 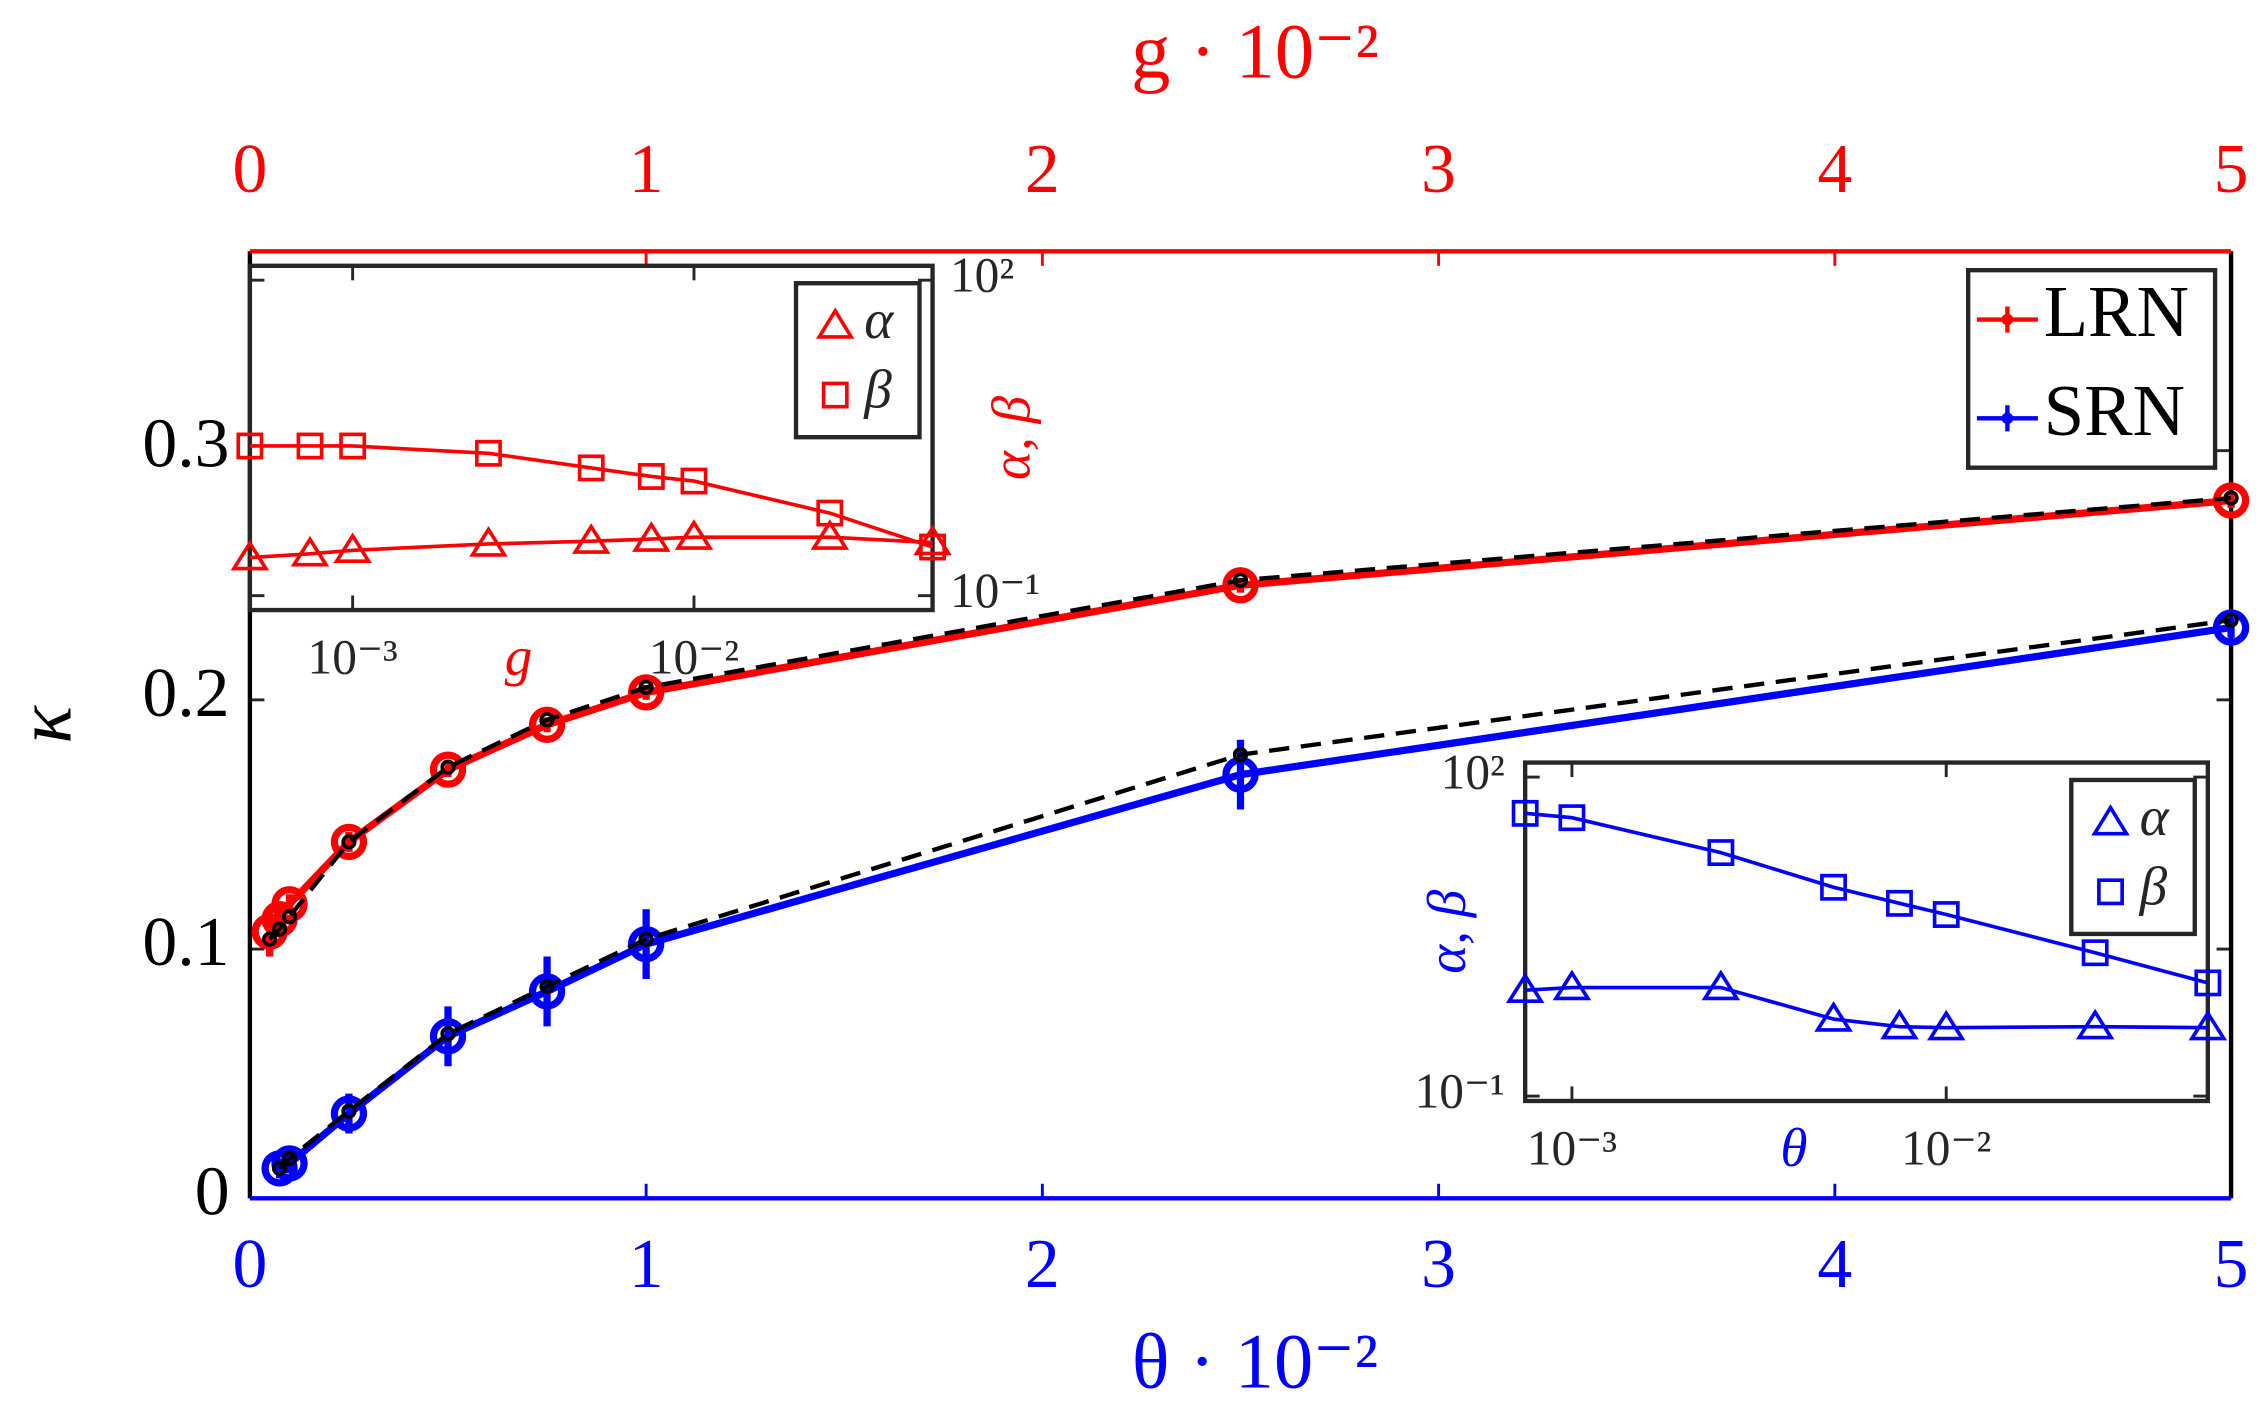 What do you see at coordinates (1438, 1264) in the screenshot?
I see `x-tick-label: 3` at bounding box center [1438, 1264].